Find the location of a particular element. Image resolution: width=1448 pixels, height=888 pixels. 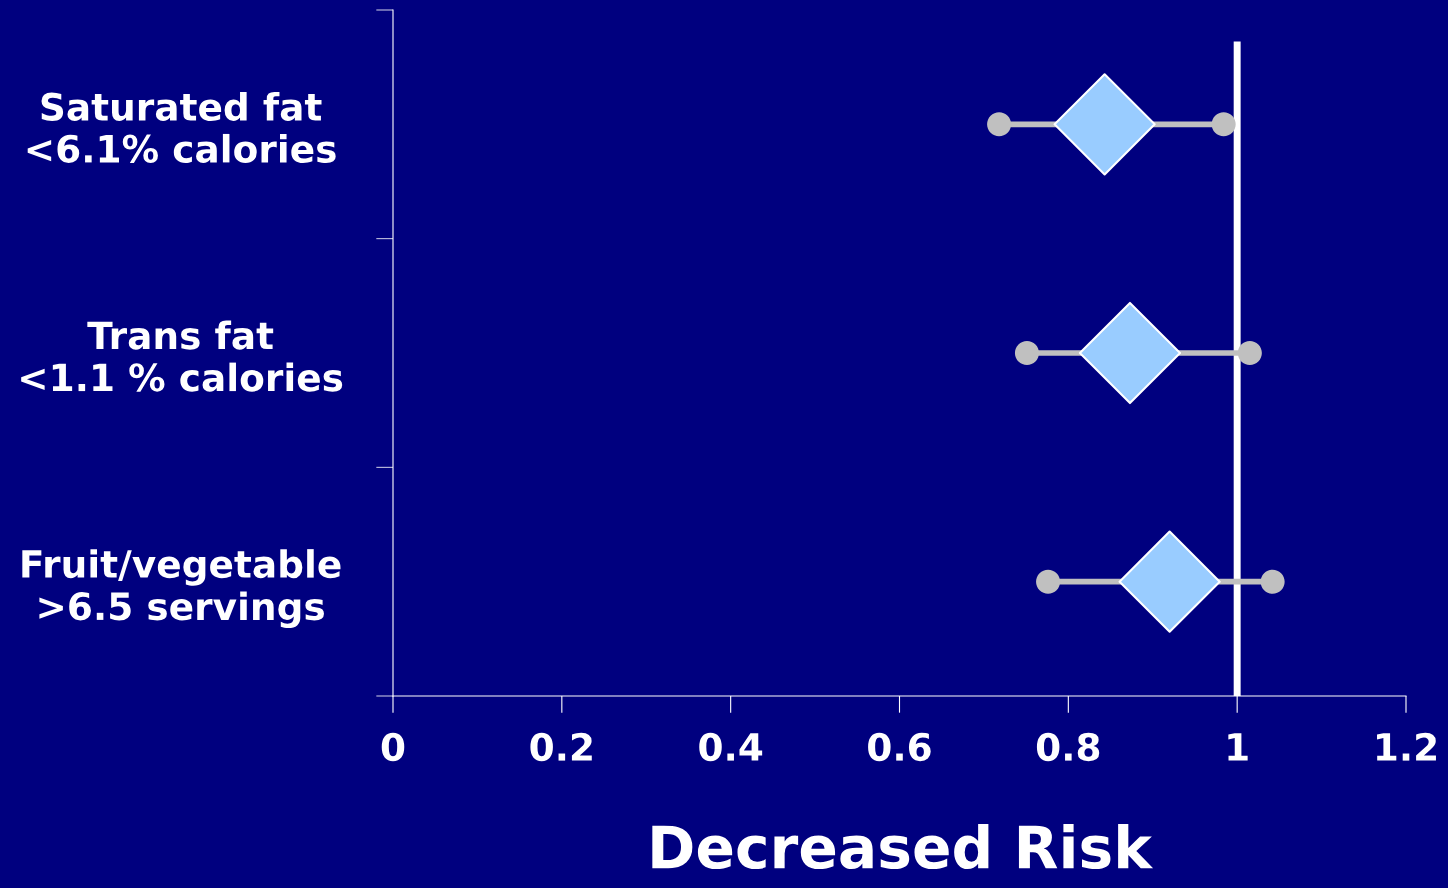

x-tick-label: 0.2 is located at coordinates (561, 747).